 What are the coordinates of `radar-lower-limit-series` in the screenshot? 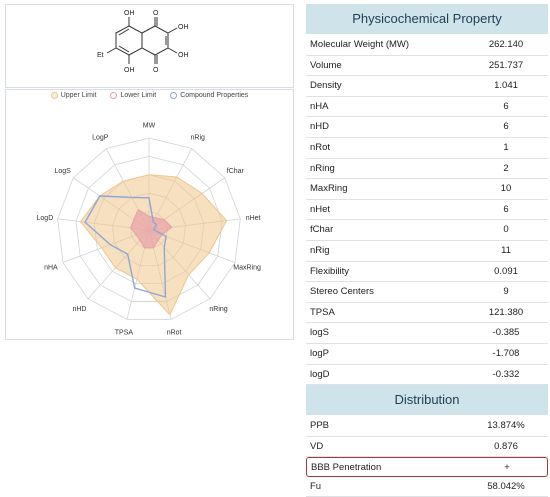 It's located at (151, 228).